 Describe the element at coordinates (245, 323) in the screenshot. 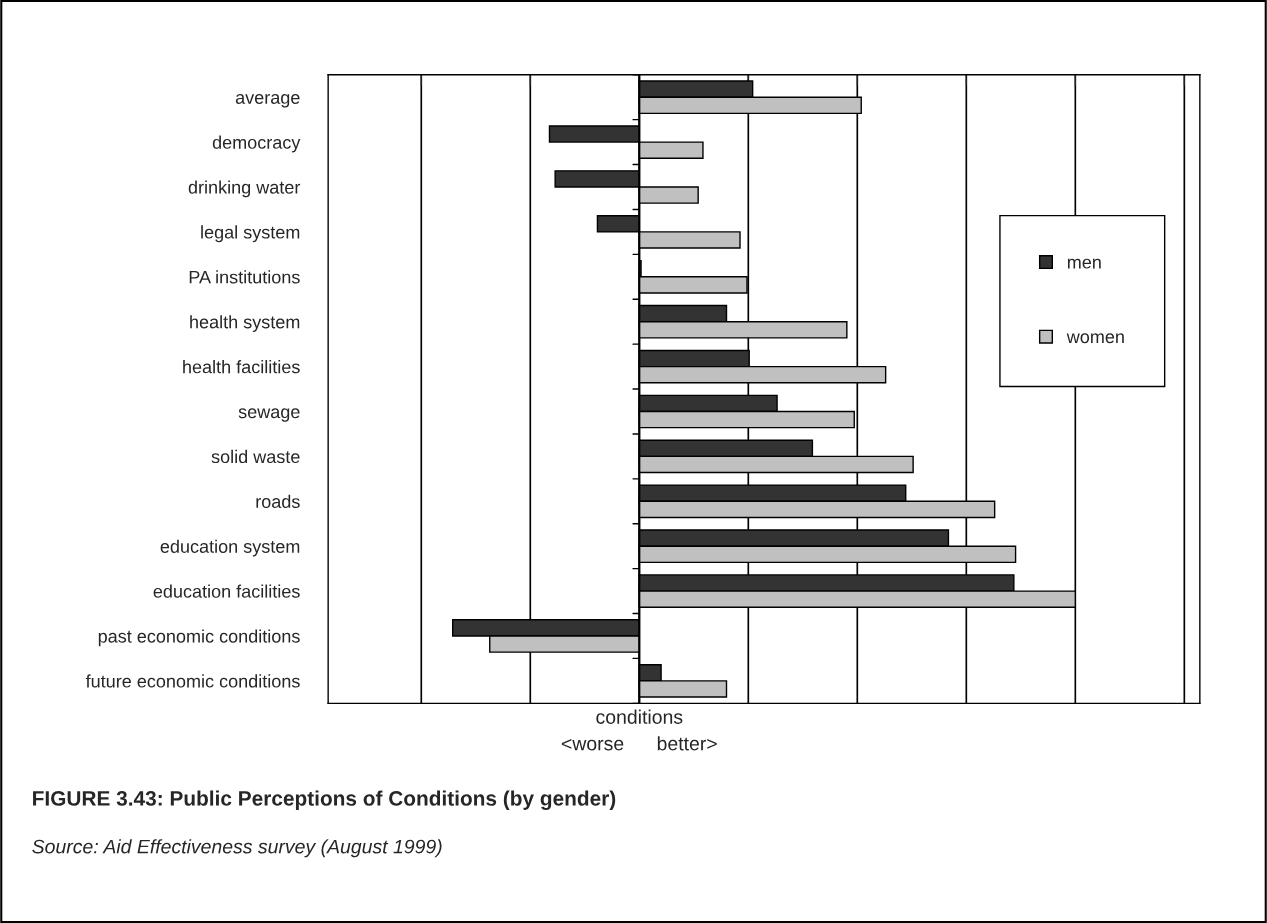

I see `y-tick-label: health system` at that location.